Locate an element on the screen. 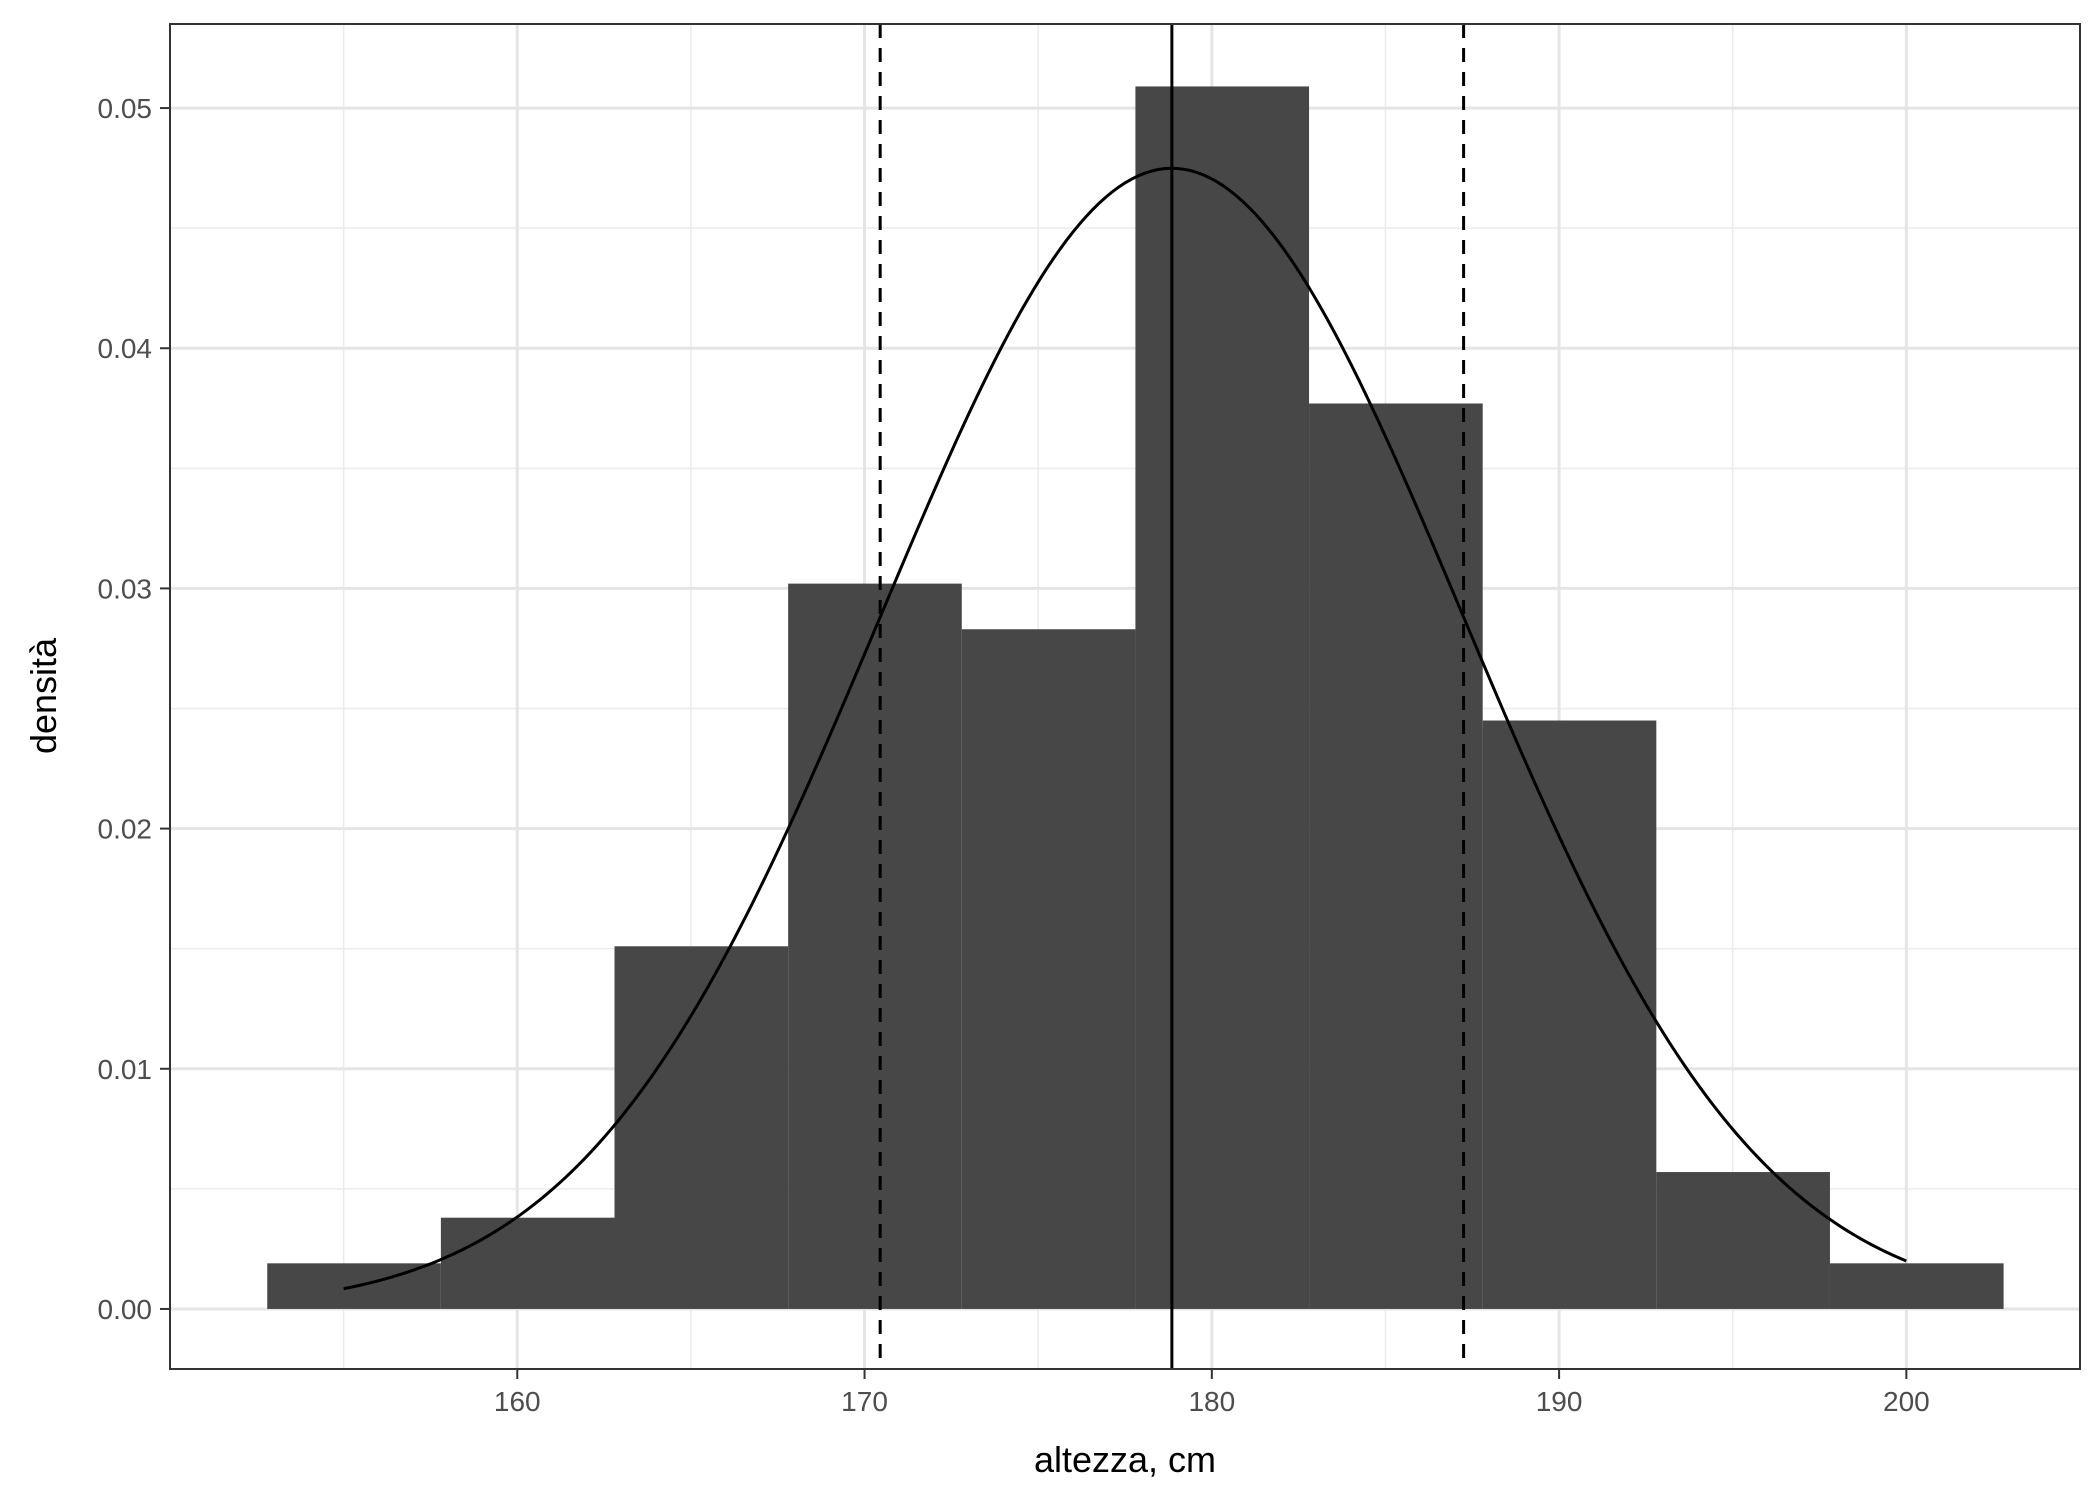  x-tick-label-1: 170 is located at coordinates (864, 1401).